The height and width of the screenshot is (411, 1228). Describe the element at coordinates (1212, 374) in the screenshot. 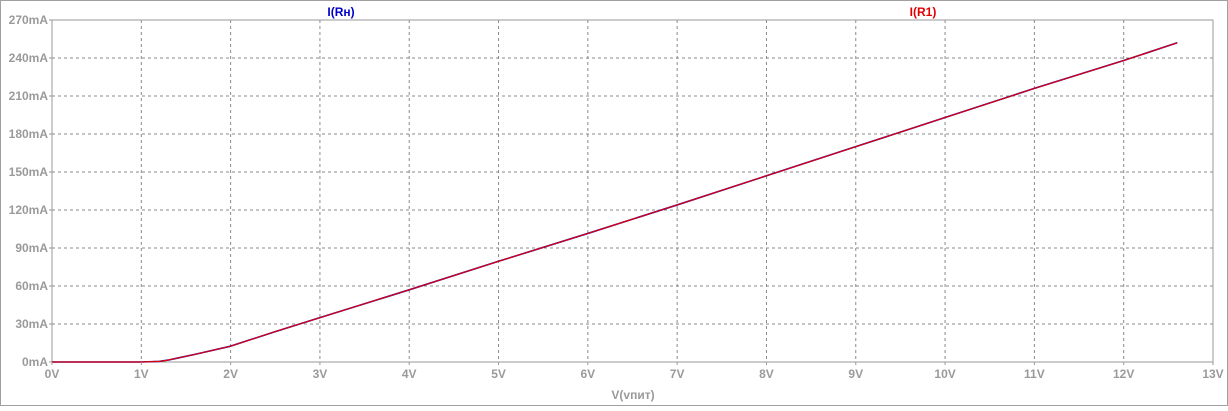

I see `x-tick-label: 13V` at that location.